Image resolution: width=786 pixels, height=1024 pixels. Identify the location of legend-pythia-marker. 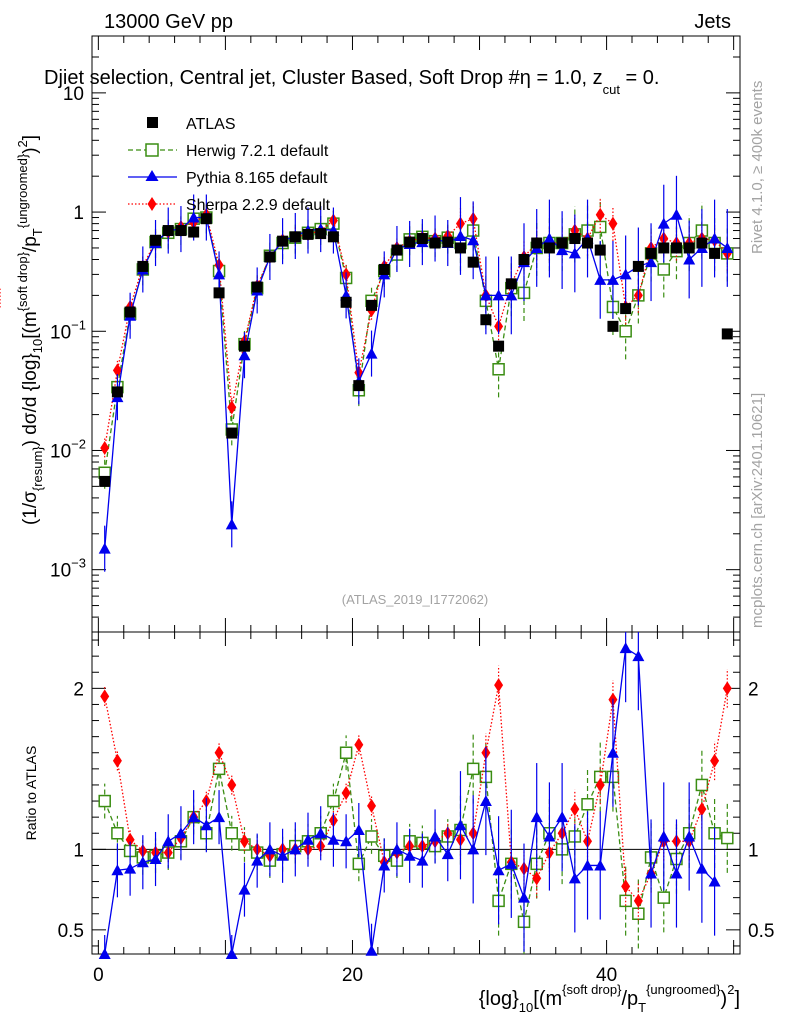
(152, 175).